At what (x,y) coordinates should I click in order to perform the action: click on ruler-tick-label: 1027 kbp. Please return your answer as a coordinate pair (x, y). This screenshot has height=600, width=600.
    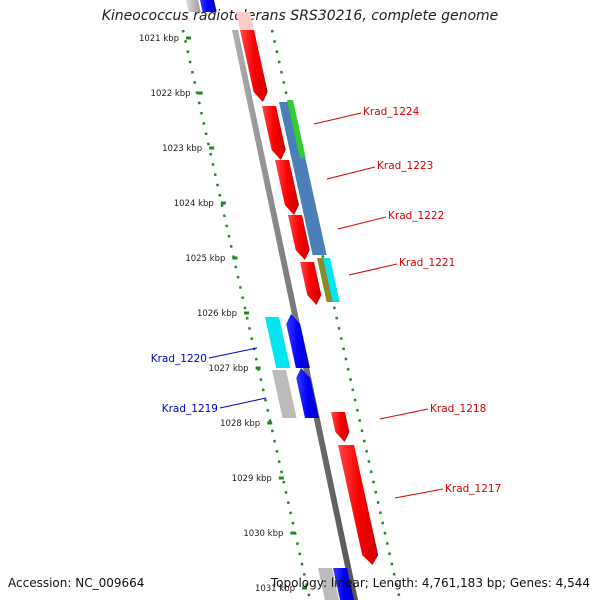
    Looking at the image, I should click on (229, 369).